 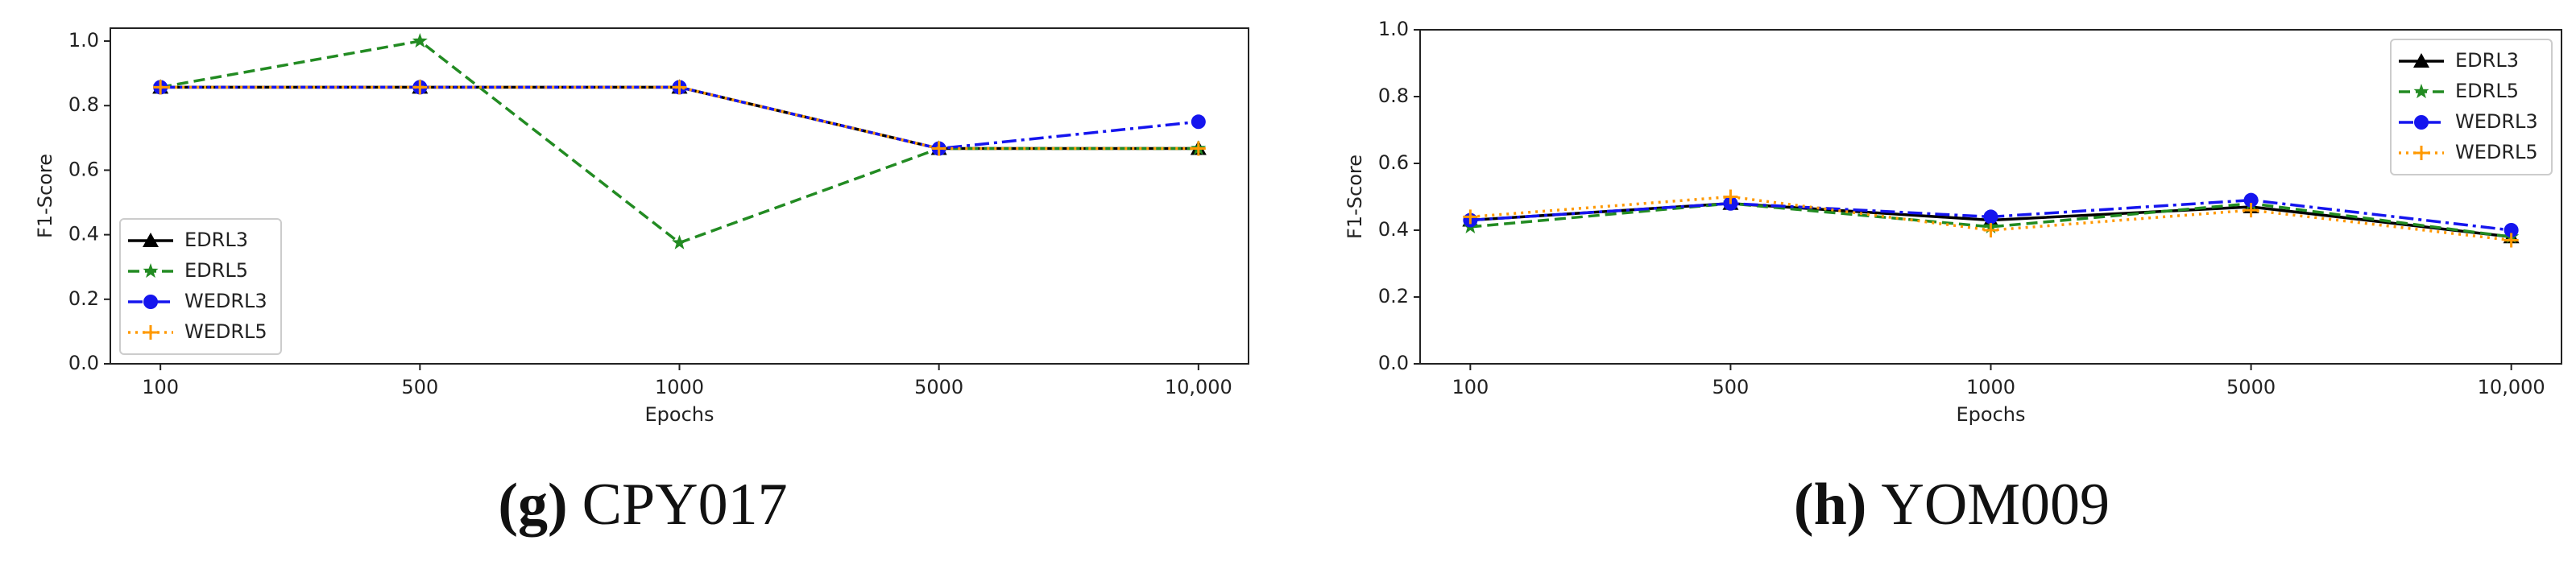 What do you see at coordinates (532, 505) in the screenshot?
I see `caption-label: (g)` at bounding box center [532, 505].